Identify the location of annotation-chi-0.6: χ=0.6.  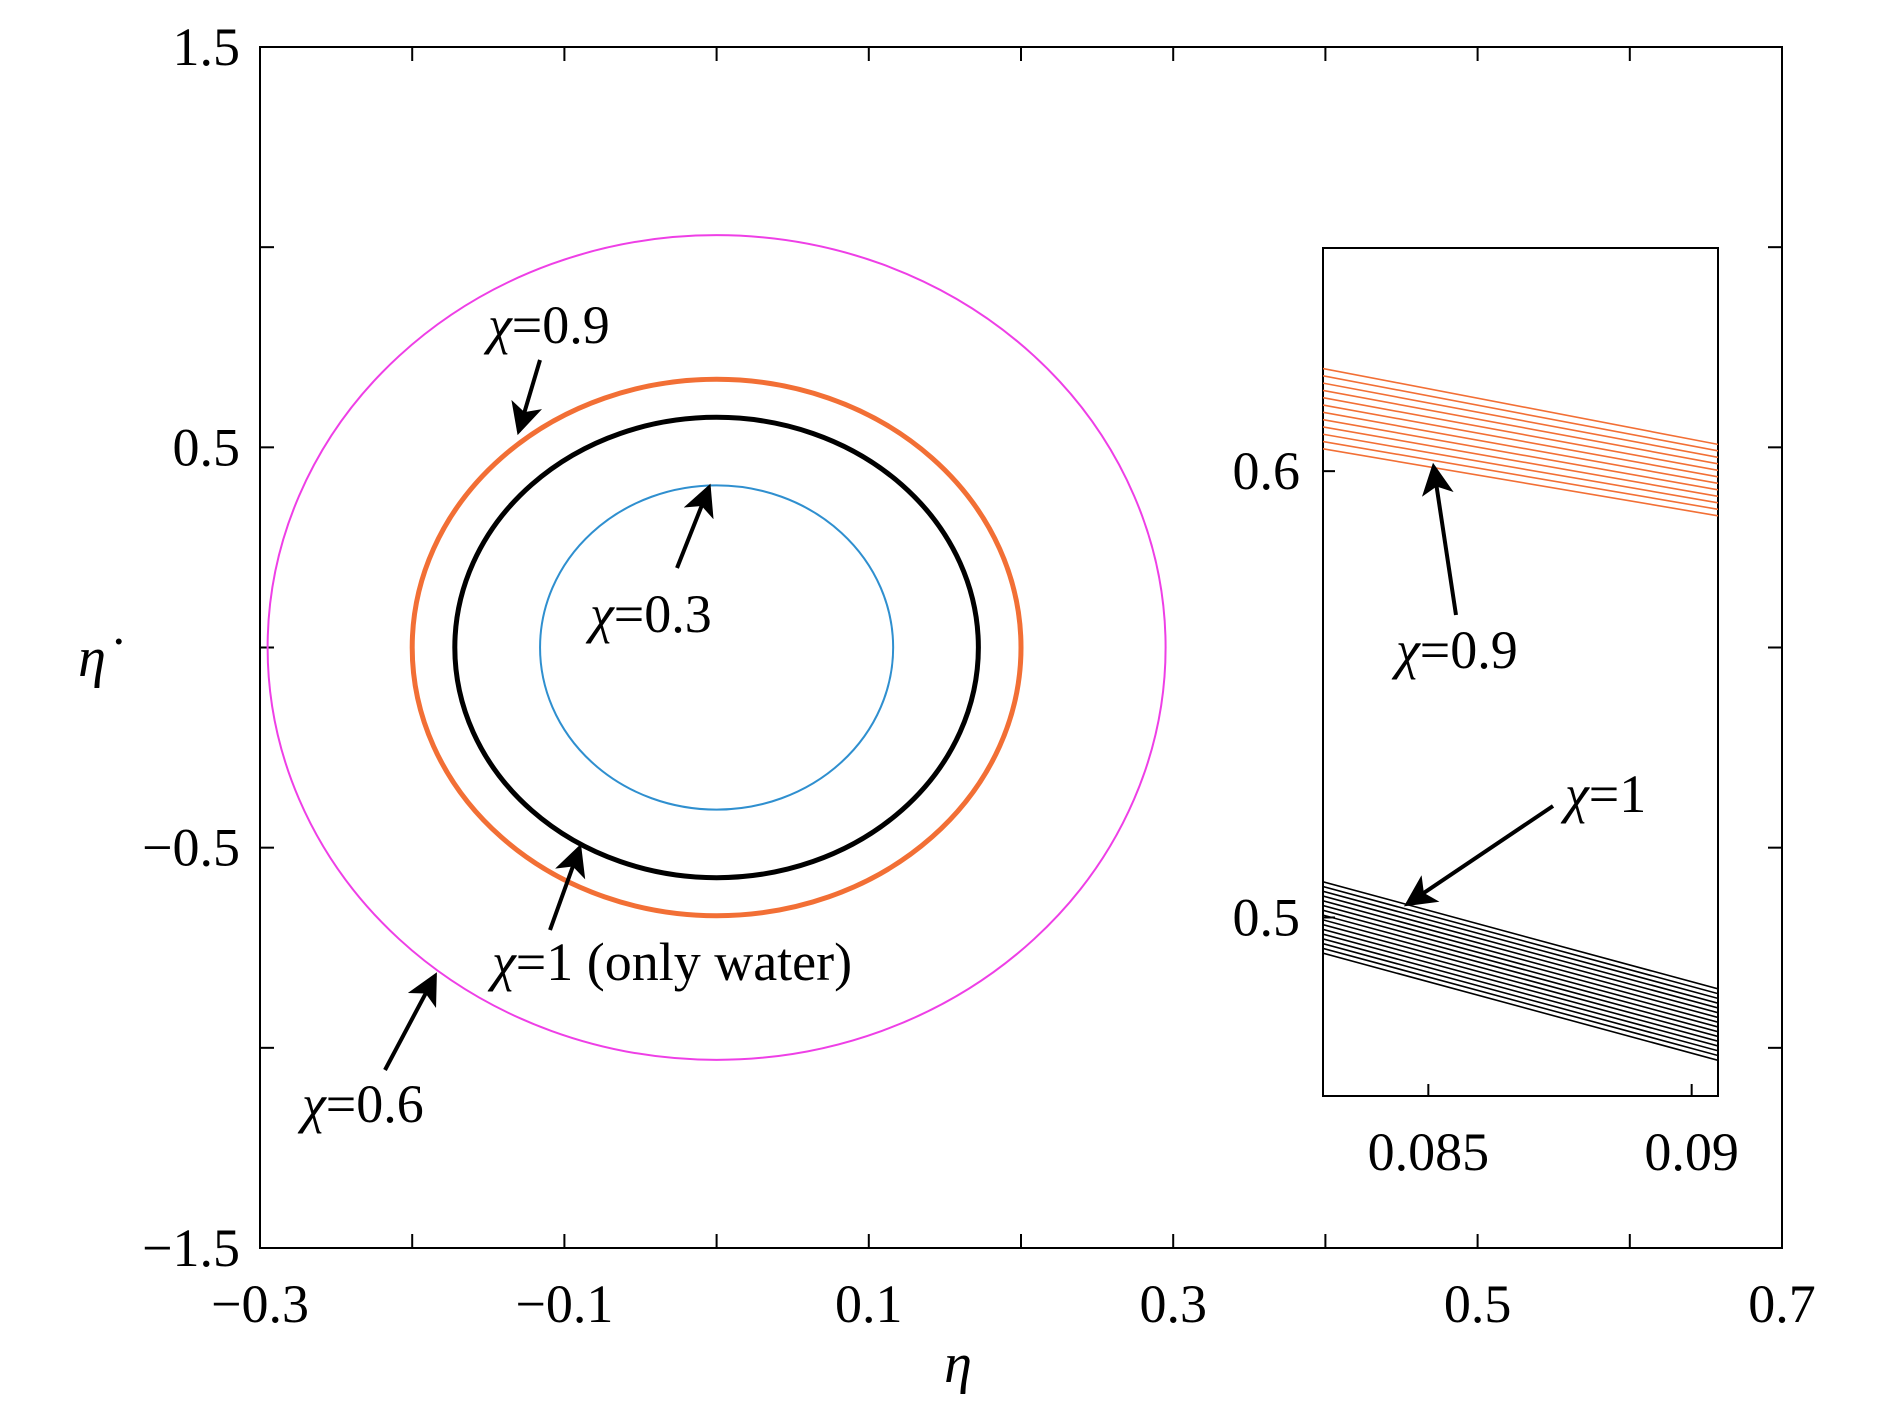
(360, 1104).